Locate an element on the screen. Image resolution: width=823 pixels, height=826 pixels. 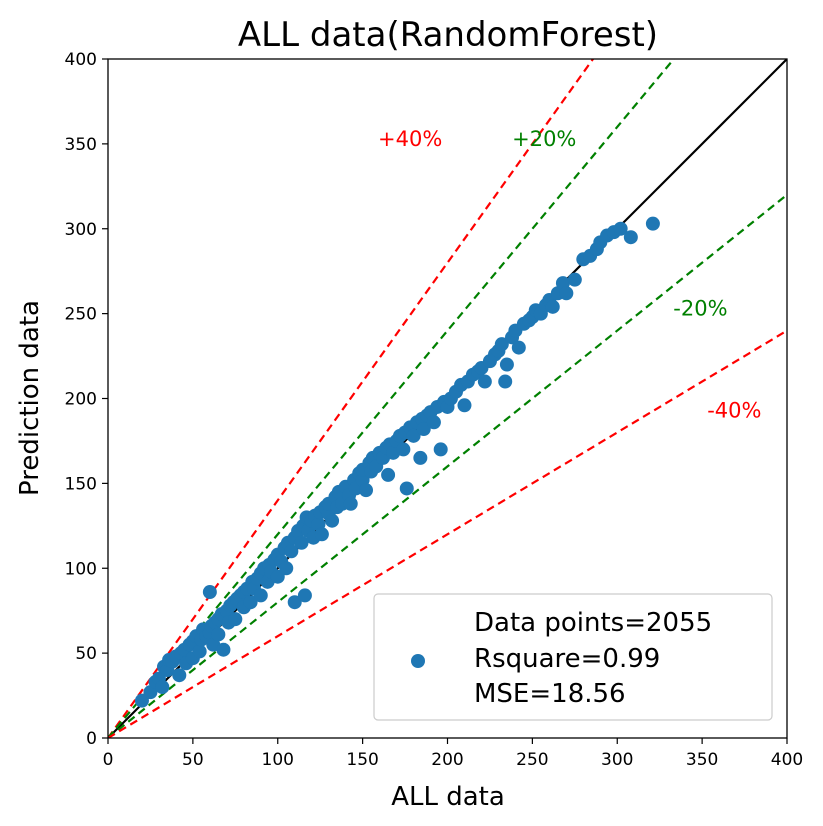
legend-line: Data points=2055 is located at coordinates (593, 623).